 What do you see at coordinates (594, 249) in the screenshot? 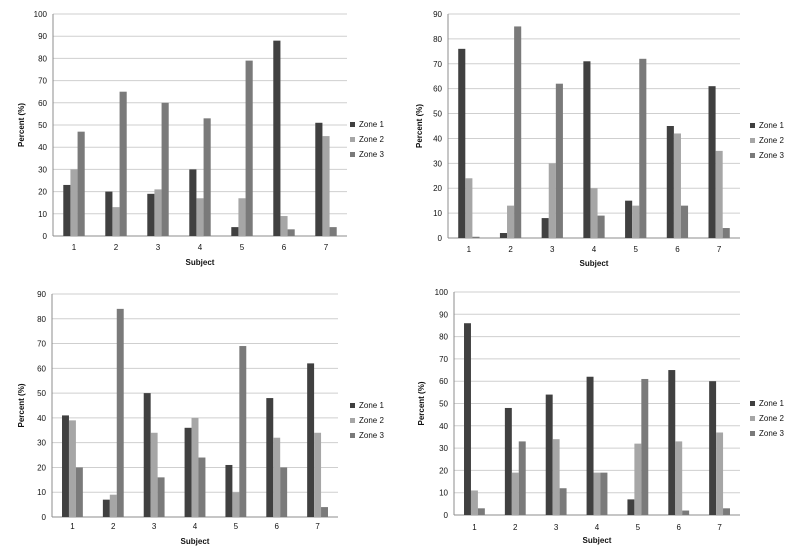
I see `x-tick-label: 4` at bounding box center [594, 249].